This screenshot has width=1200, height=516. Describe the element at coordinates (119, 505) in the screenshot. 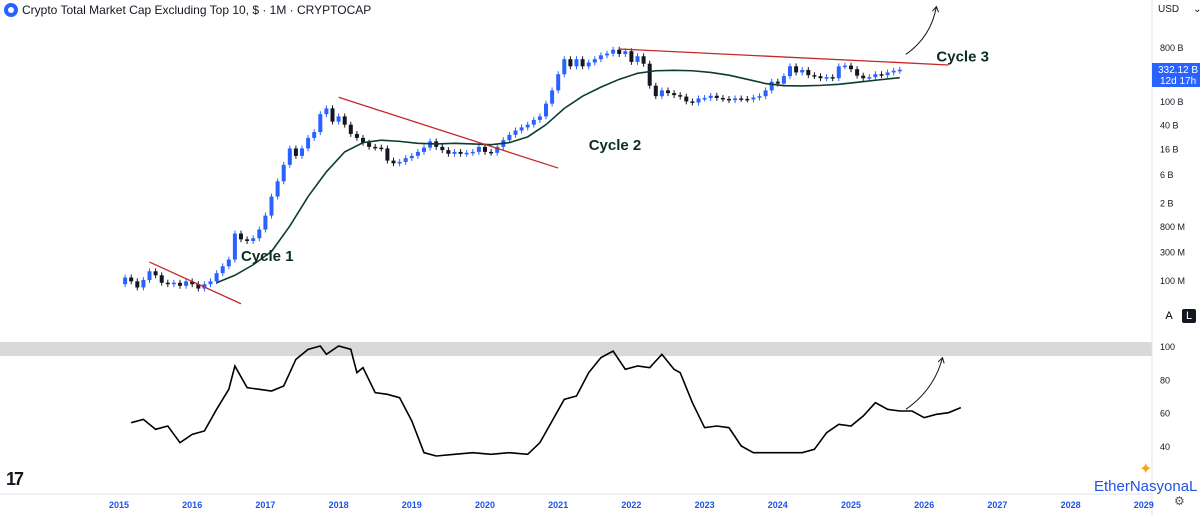

I see `x-tick-label: 2015` at that location.